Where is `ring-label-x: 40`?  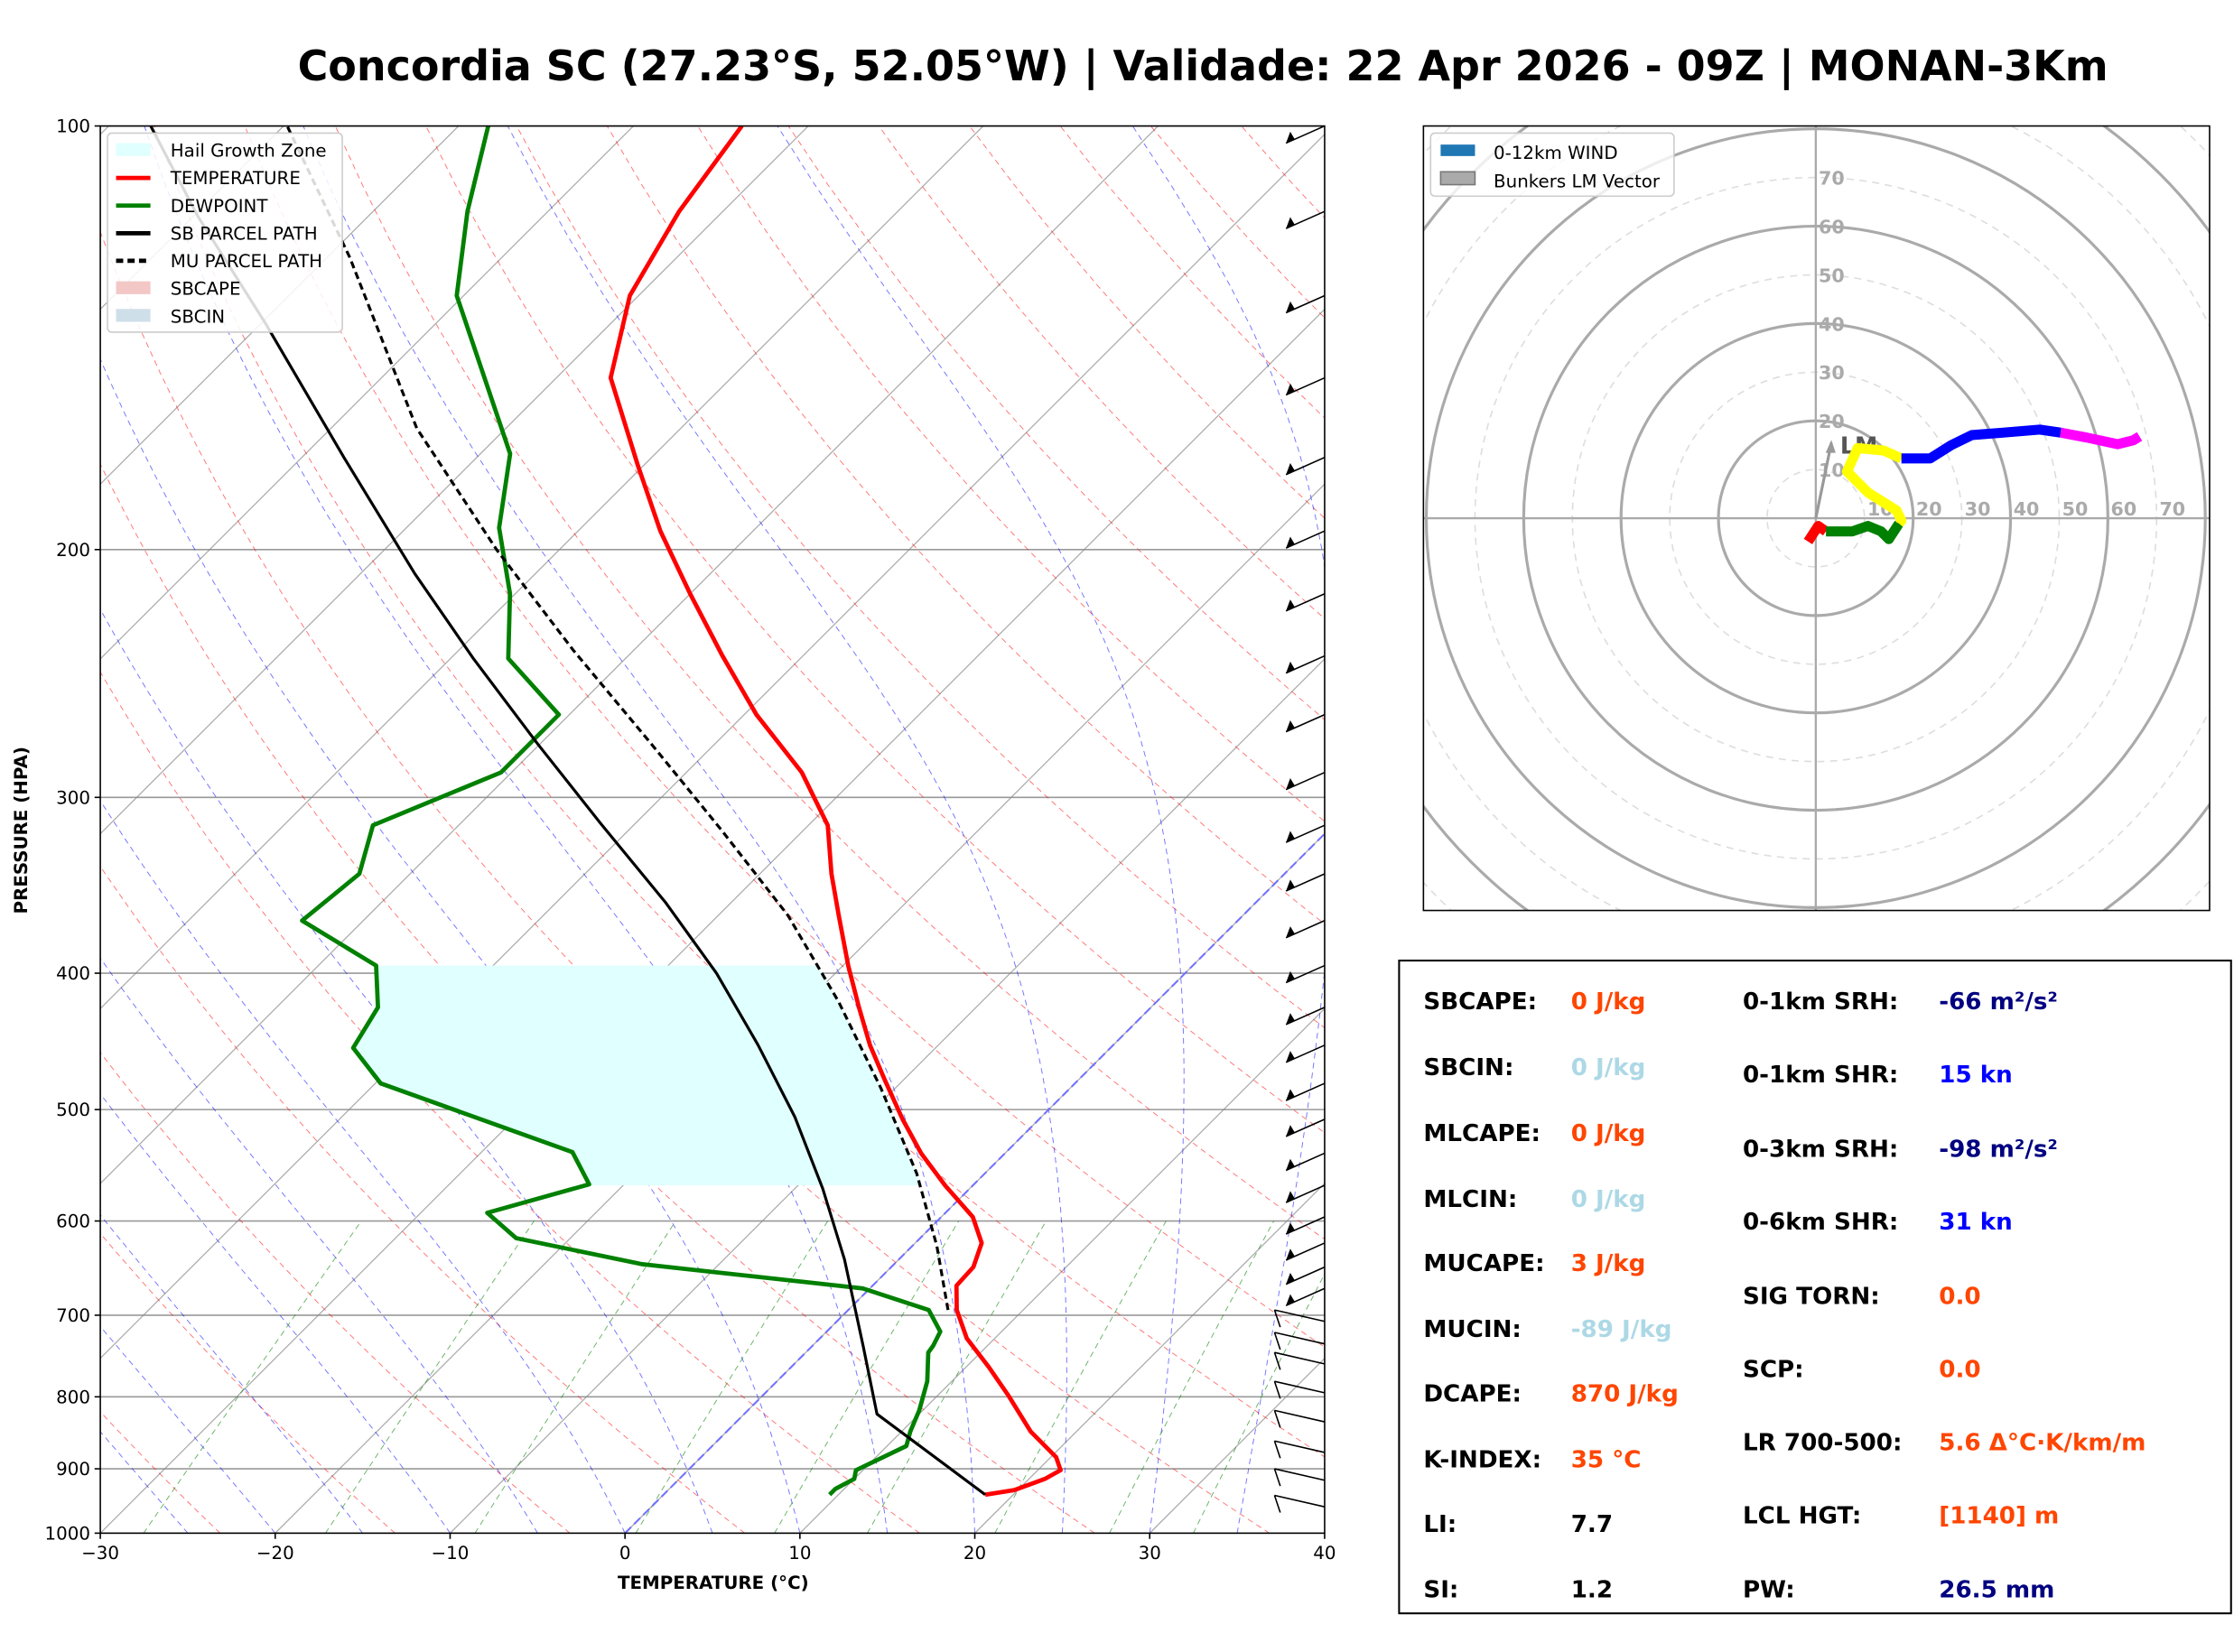
ring-label-x: 40 is located at coordinates (2027, 509).